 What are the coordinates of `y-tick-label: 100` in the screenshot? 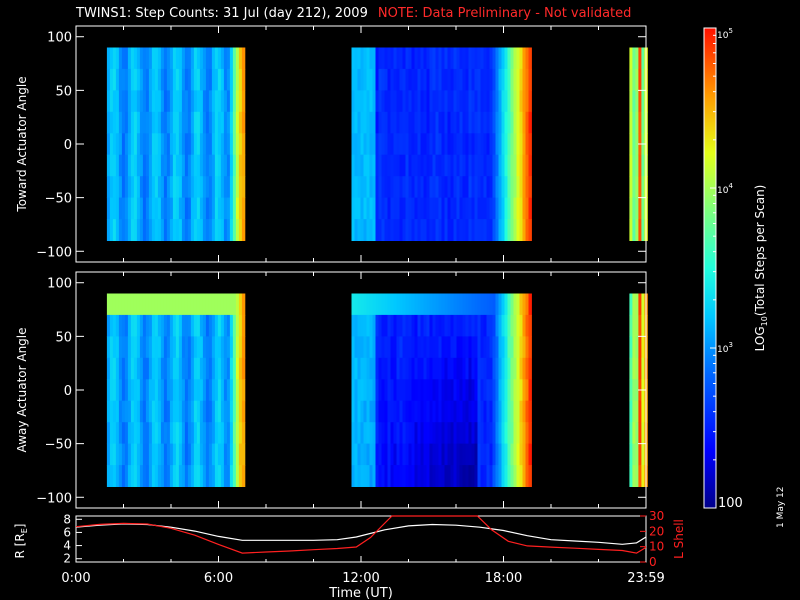 It's located at (59, 38).